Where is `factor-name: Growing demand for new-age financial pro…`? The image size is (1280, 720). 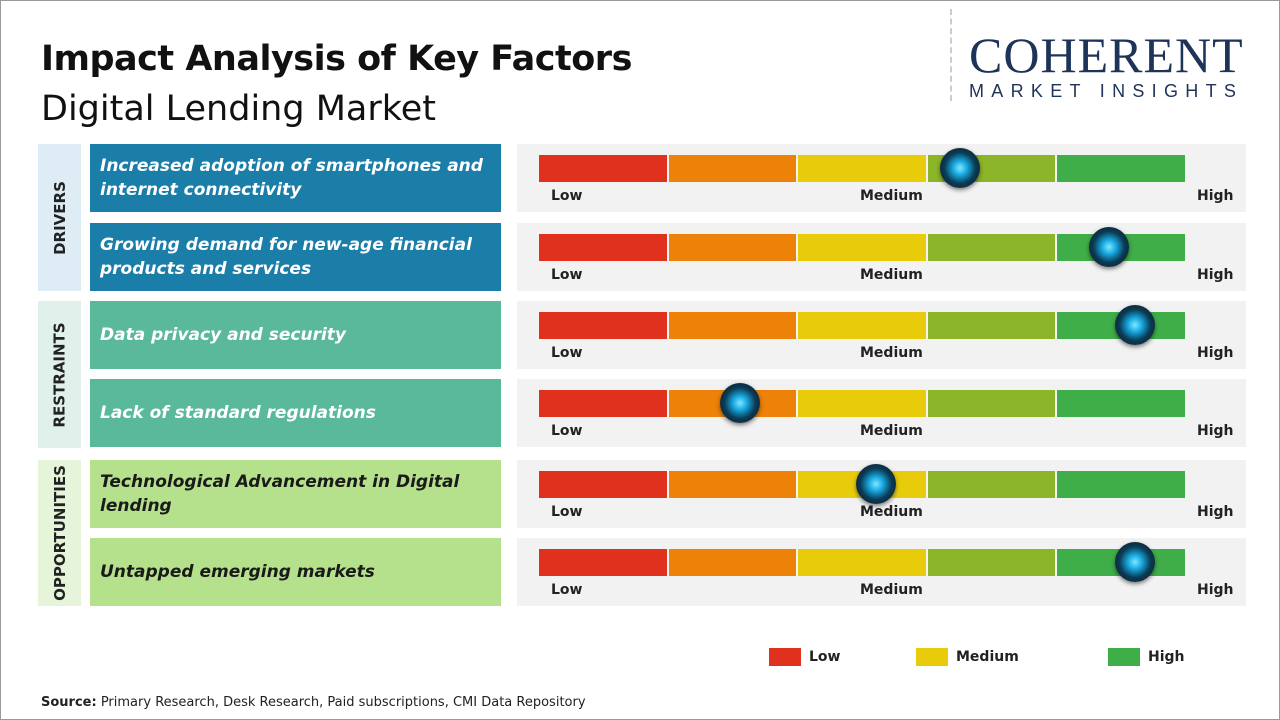 factor-name: Growing demand for new-age financial pro… is located at coordinates (286, 257).